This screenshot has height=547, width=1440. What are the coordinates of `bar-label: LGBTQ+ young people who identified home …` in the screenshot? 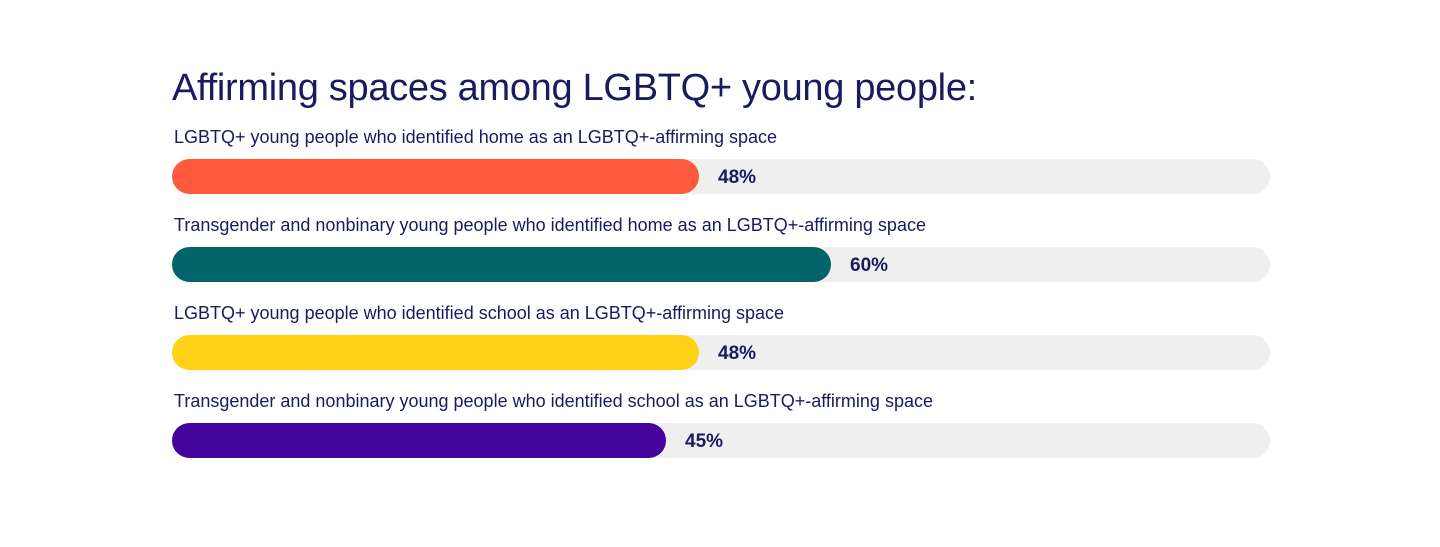 It's located at (476, 137).